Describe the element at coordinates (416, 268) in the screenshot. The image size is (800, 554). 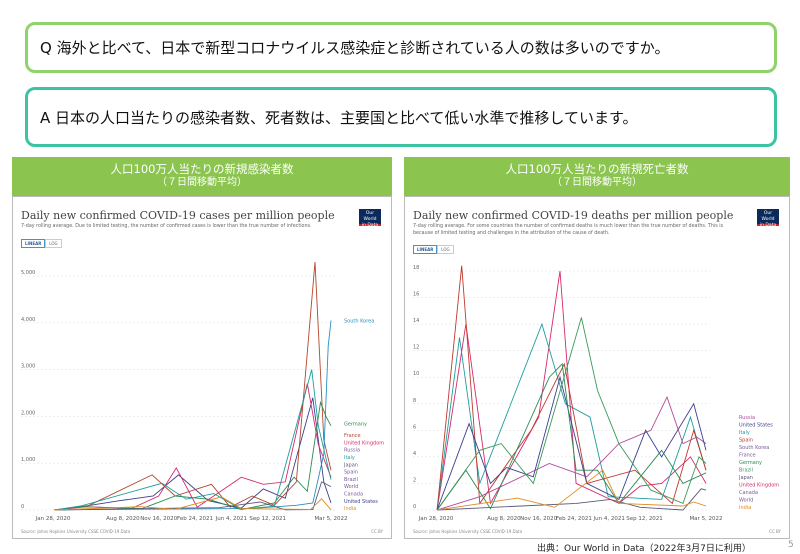
I see `y-tick-label: 18` at that location.